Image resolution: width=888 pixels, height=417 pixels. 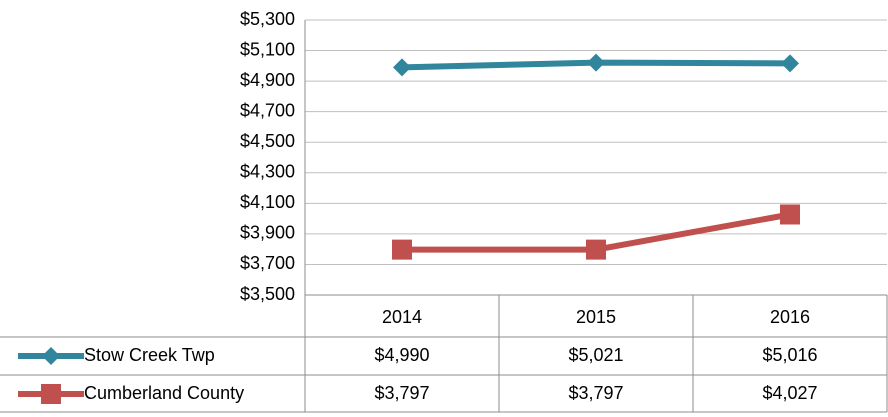 I want to click on x-tick-label: 2016, so click(x=790, y=317).